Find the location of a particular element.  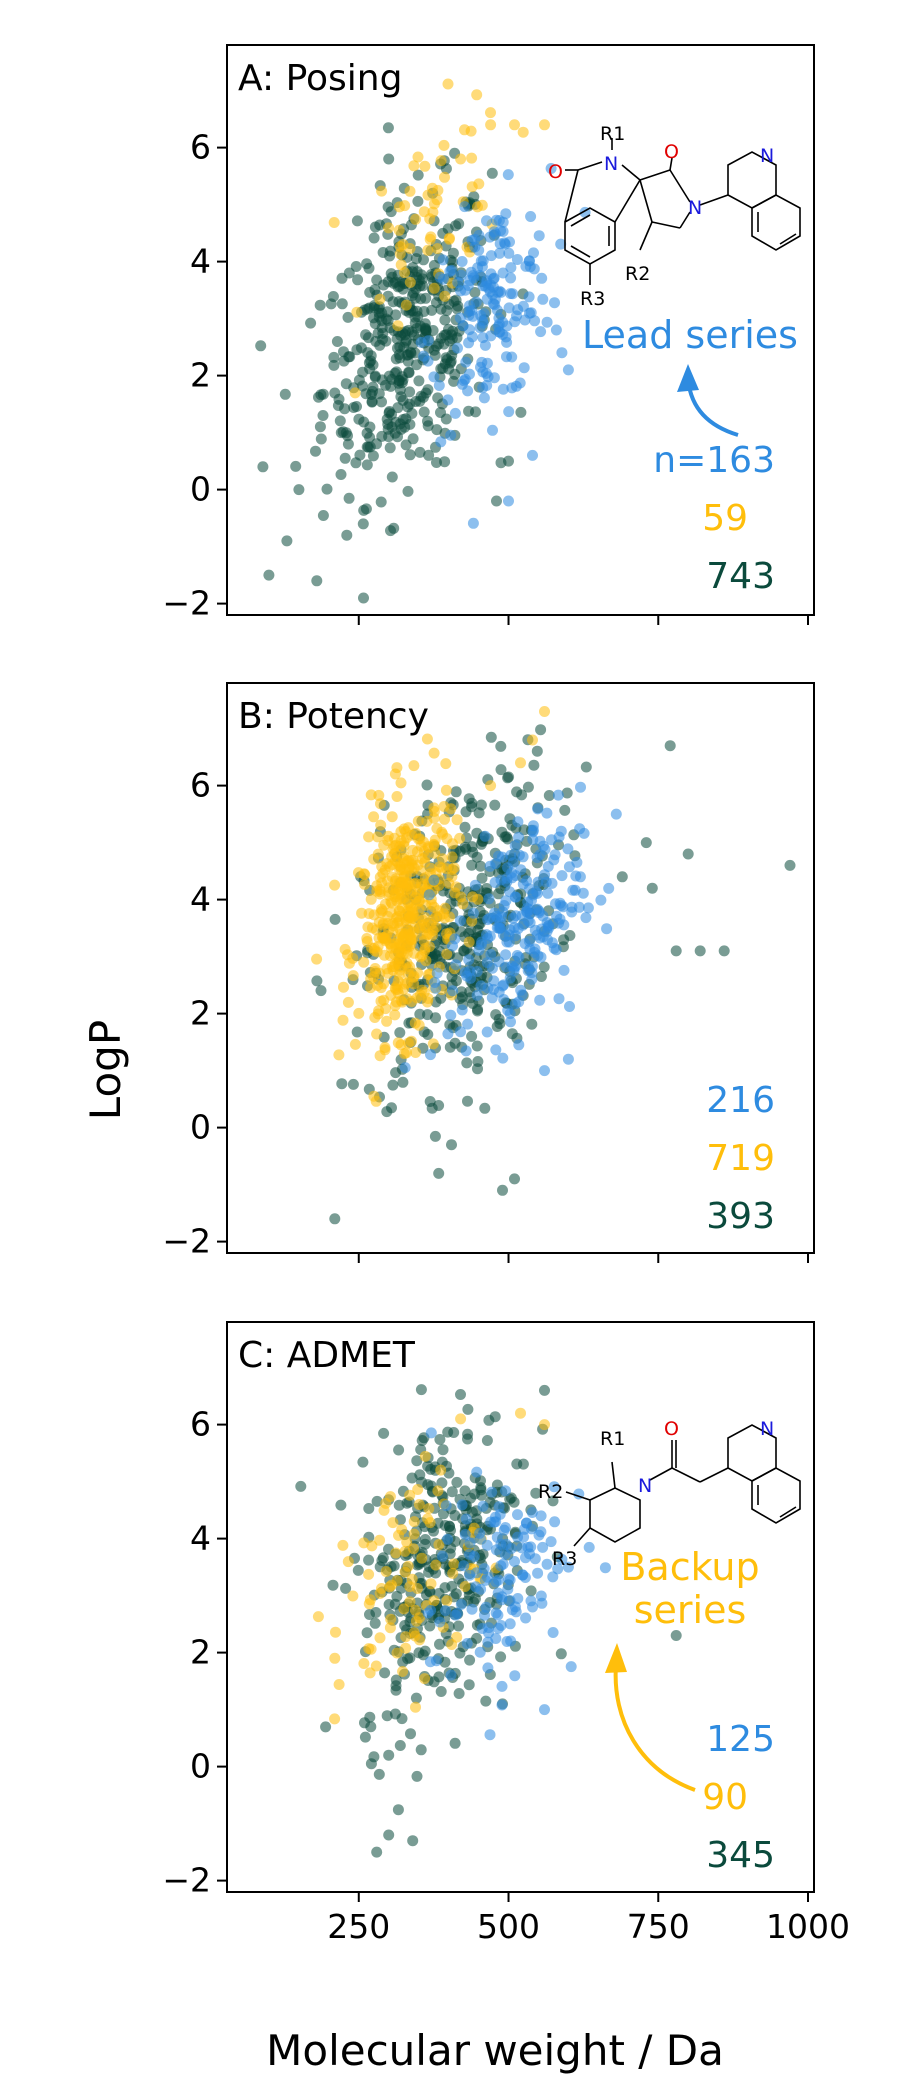

r2-label: R2 is located at coordinates (637, 274).